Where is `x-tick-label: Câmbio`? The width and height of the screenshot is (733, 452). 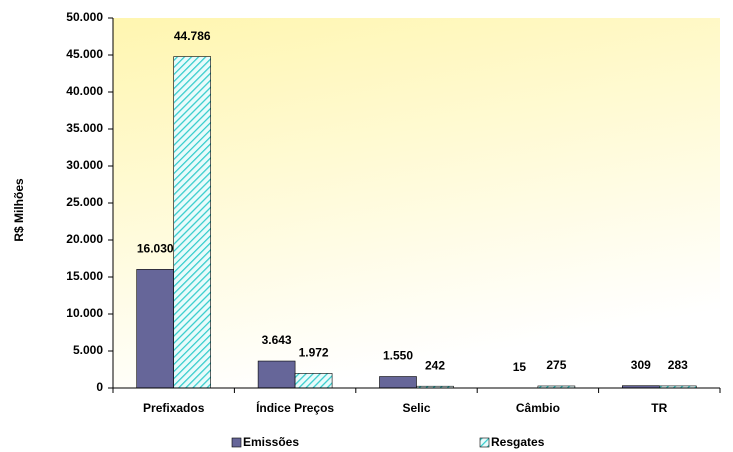
x-tick-label: Câmbio is located at coordinates (538, 408).